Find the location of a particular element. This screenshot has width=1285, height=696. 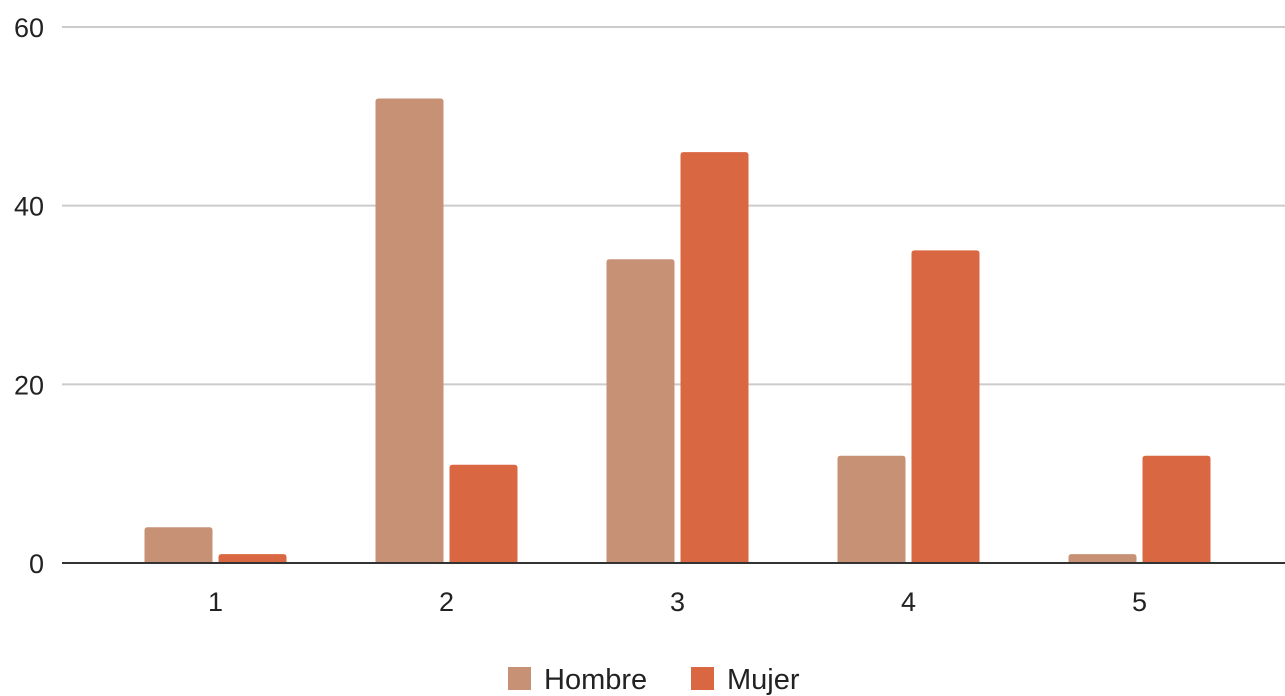

y-axis-tick-labels: 0 20 40 60 is located at coordinates (29, 296).